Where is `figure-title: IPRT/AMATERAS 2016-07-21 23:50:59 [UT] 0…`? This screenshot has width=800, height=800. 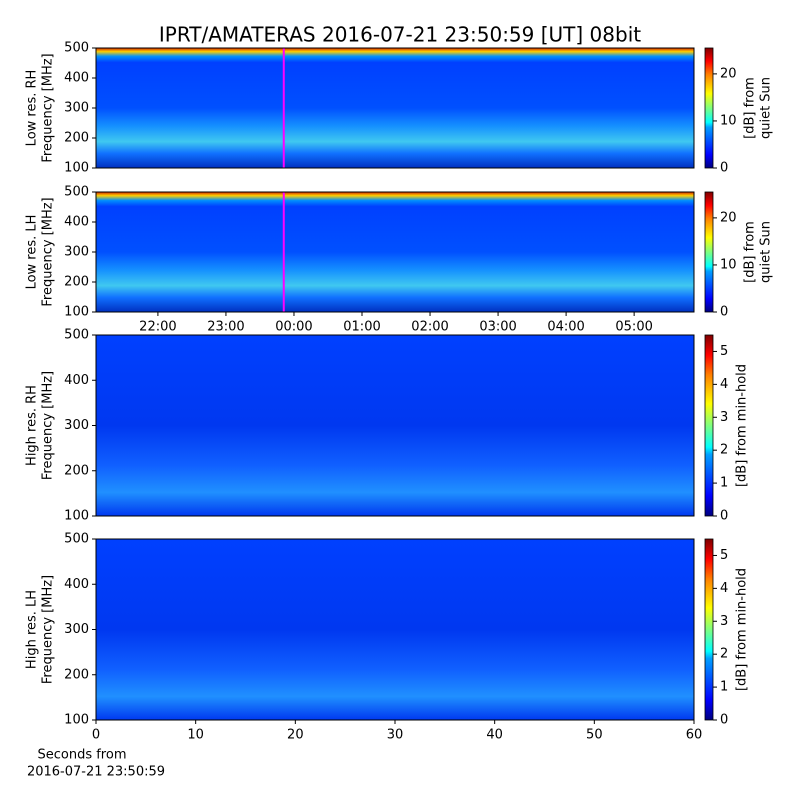
figure-title: IPRT/AMATERAS 2016-07-21 23:50:59 [UT] 0… is located at coordinates (400, 35).